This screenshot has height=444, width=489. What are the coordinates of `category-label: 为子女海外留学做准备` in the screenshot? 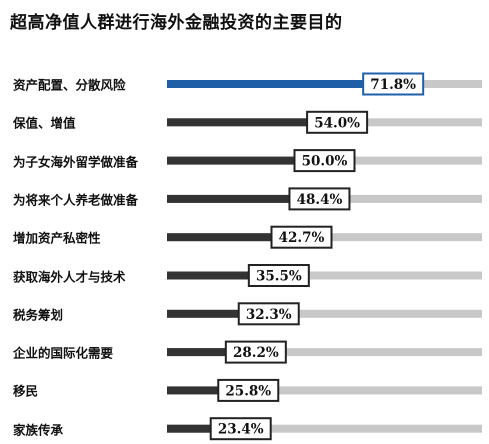 It's located at (76, 162).